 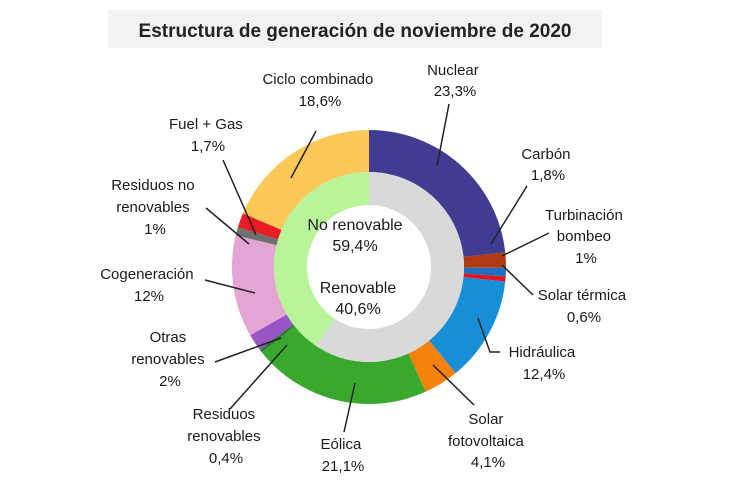 What do you see at coordinates (584, 306) in the screenshot?
I see `label-solar-termica: Solar térmica 0,6%` at bounding box center [584, 306].